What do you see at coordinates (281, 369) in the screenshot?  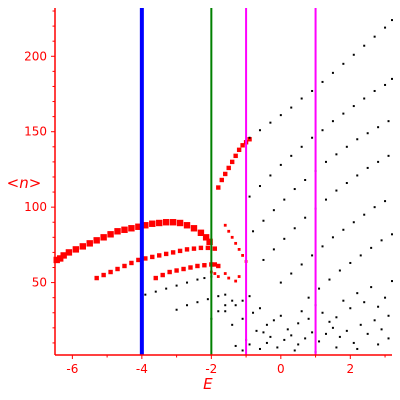 I see `x-tick-label: 0` at bounding box center [281, 369].